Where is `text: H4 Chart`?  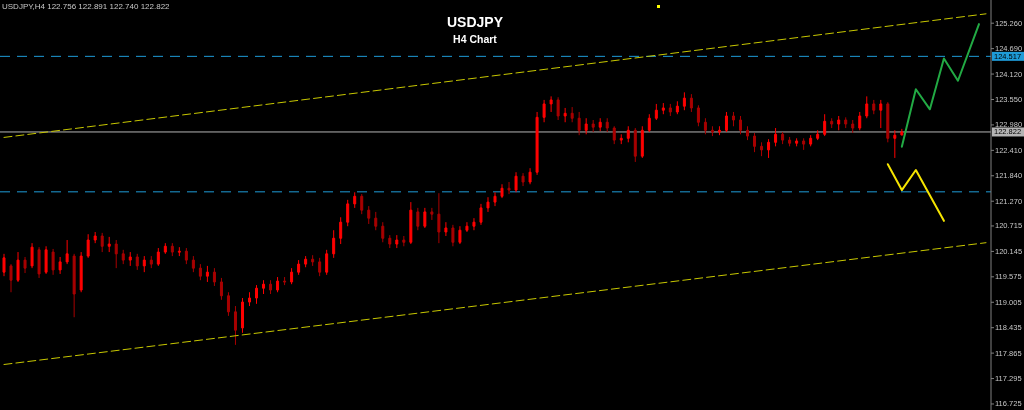 text: H4 Chart is located at coordinates (475, 39).